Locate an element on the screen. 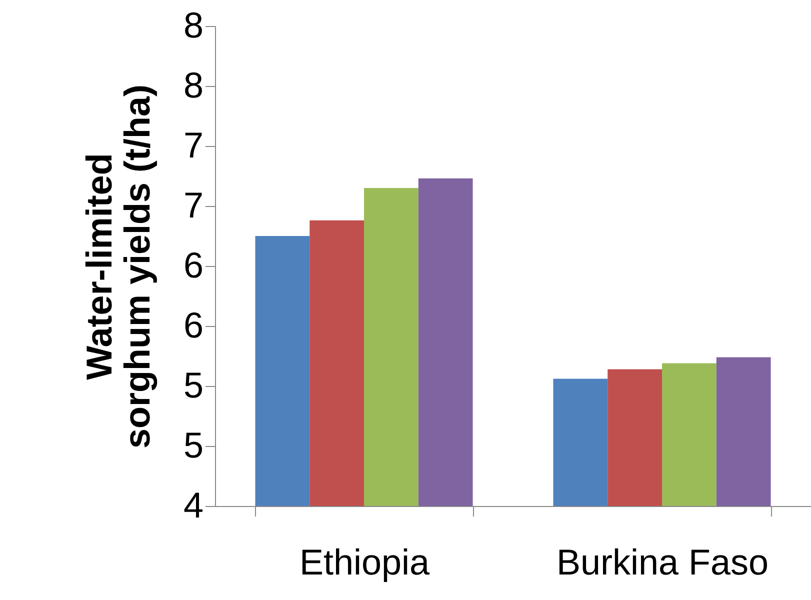 The width and height of the screenshot is (811, 600). y-axis-title: Water-limited sorghum yields (t/ha) is located at coordinates (118, 266).